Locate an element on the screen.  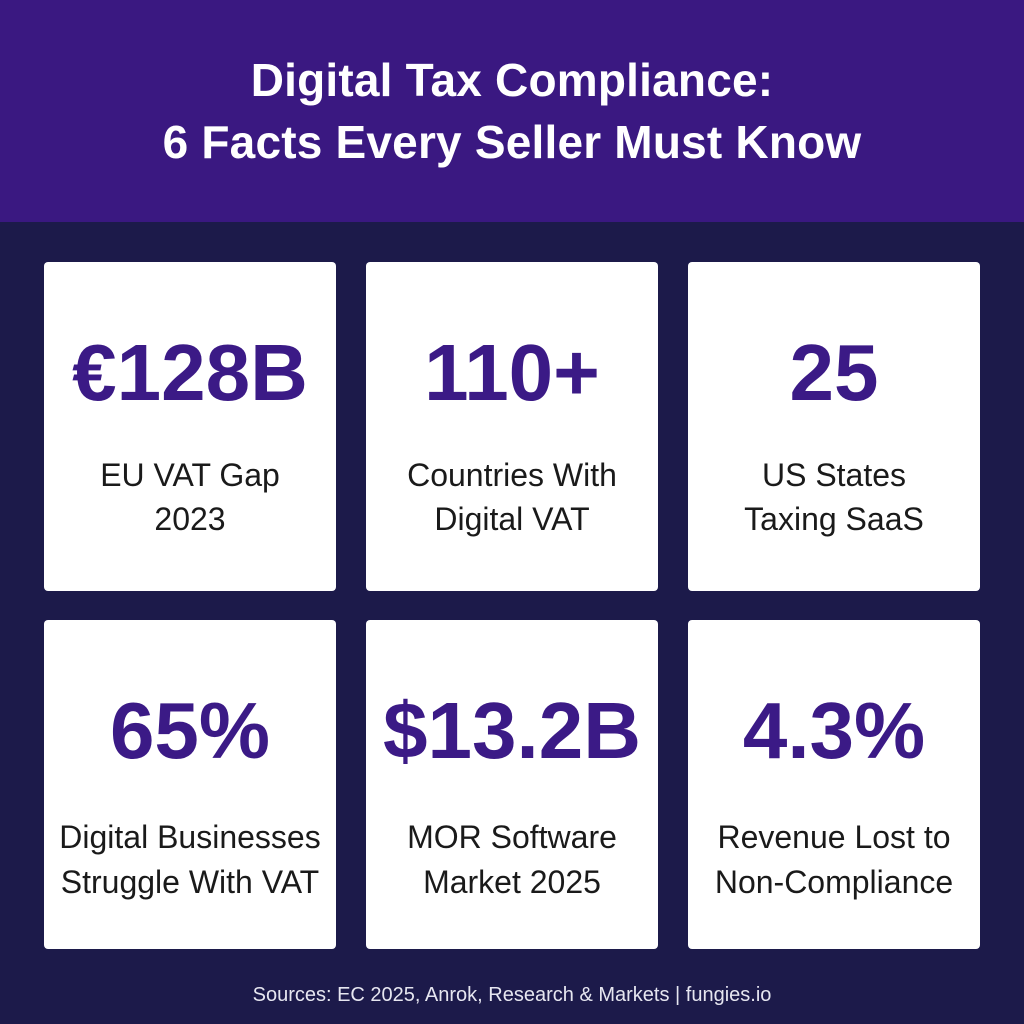
page-title-line-2: 6 Facts Every Seller Must Know is located at coordinates (512, 142).